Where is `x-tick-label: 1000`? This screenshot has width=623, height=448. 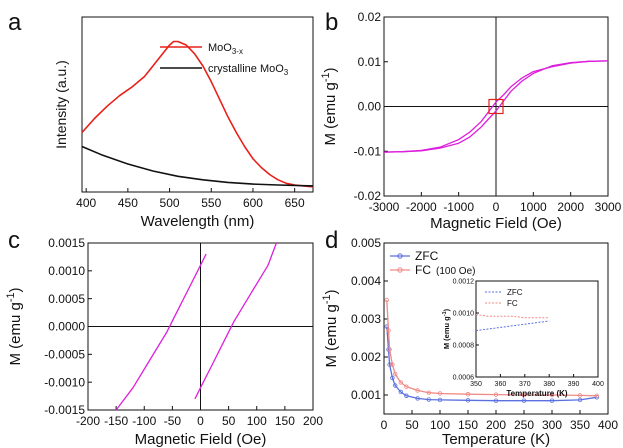
x-tick-label: 1000 is located at coordinates (533, 207).